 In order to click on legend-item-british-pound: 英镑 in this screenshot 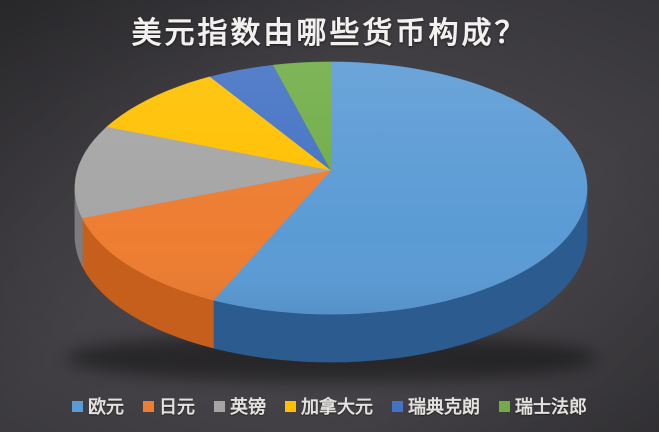, I will do `click(240, 406)`.